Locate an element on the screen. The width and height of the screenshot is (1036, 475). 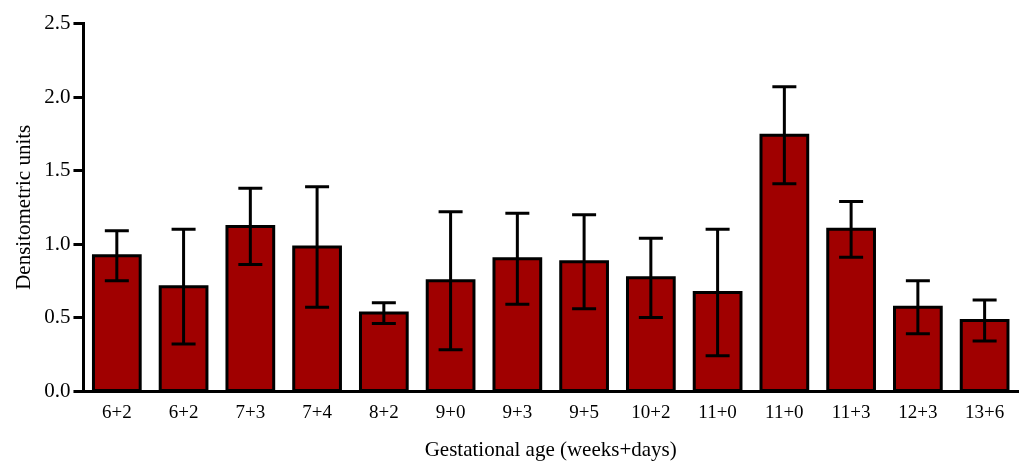
x-tick-label: 10+2 is located at coordinates (651, 412).